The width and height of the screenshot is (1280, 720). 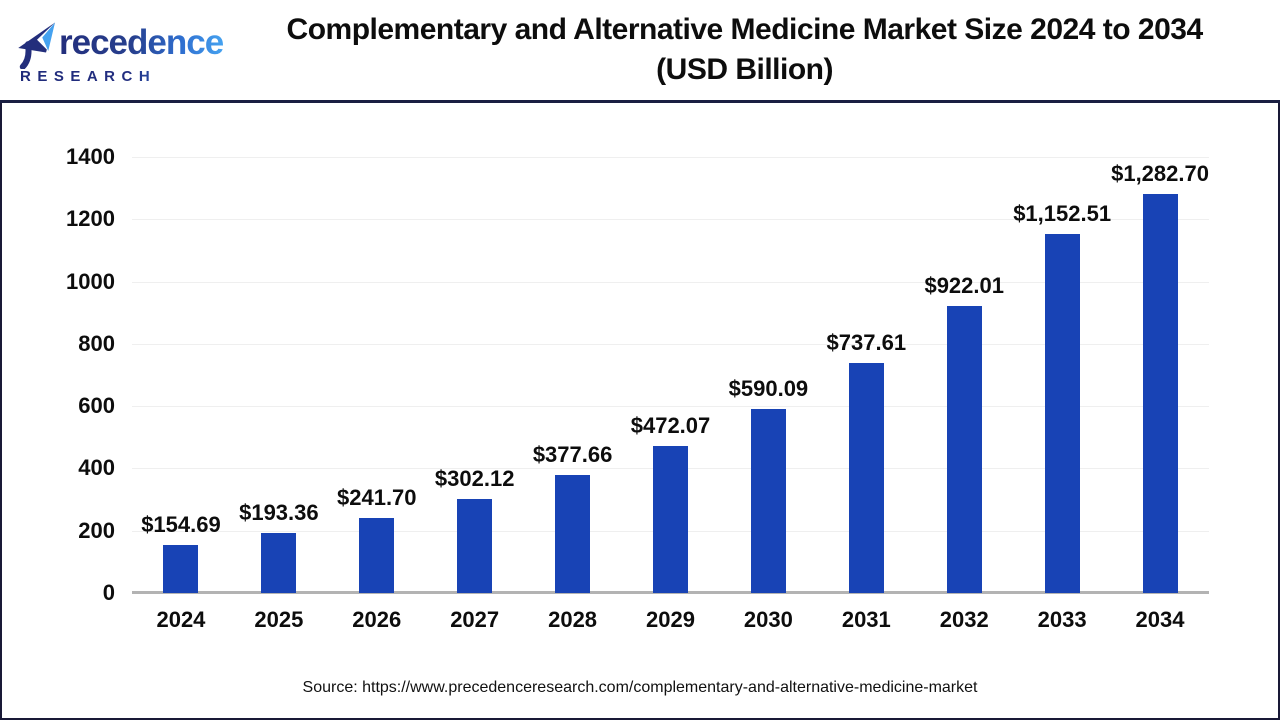 I want to click on bar-value-label-2031: $737.61, so click(x=866, y=343).